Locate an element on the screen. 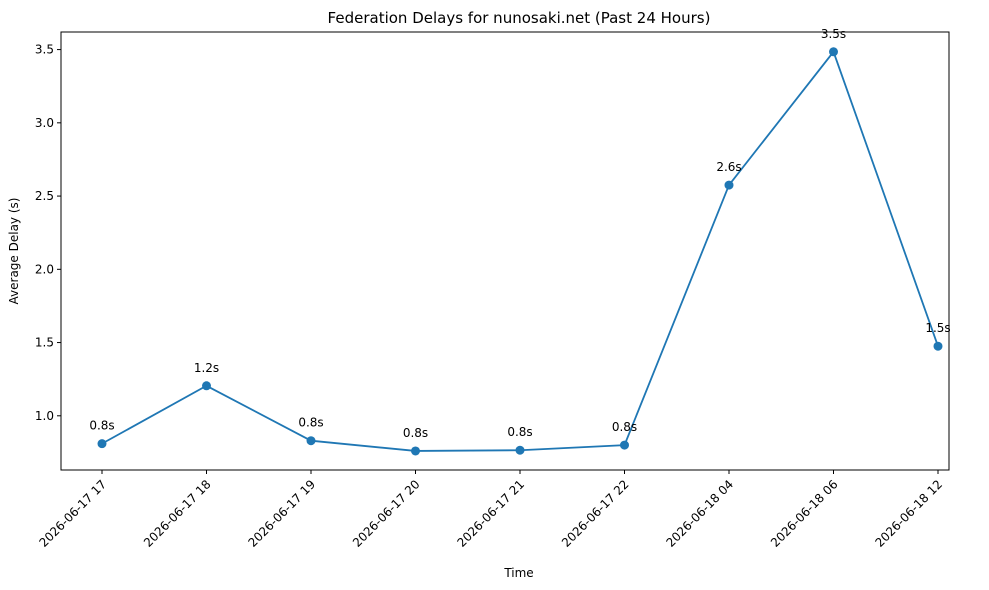 Image resolution: width=989 pixels, height=590 pixels. data-label: 2.6s is located at coordinates (728, 167).